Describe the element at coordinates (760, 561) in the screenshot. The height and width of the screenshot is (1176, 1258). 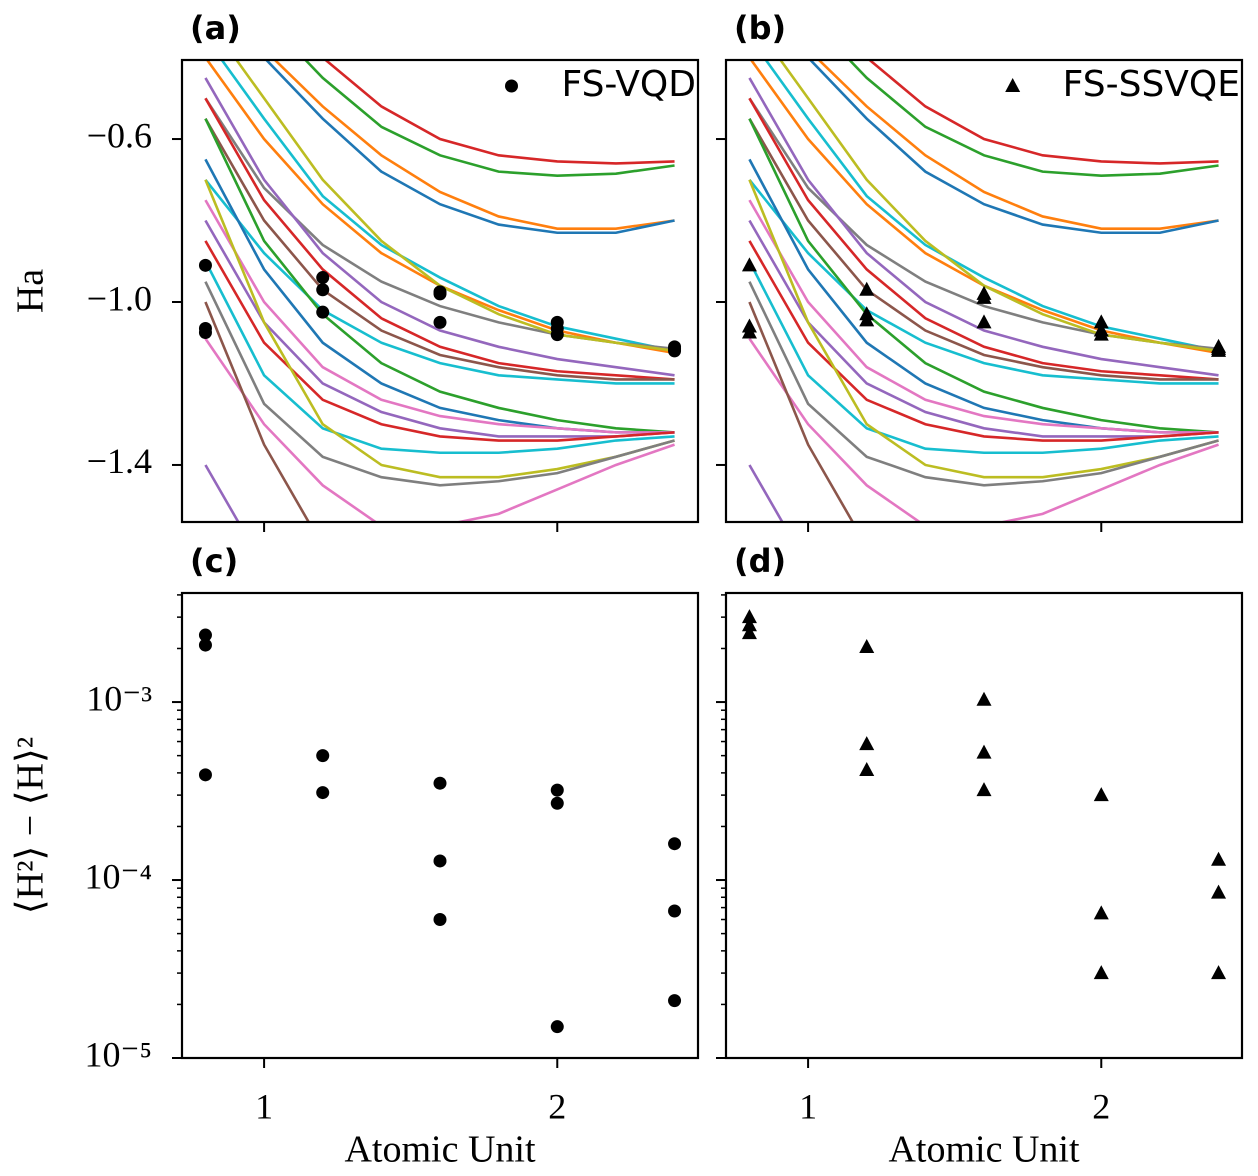
I see `panel-title: (d)` at that location.